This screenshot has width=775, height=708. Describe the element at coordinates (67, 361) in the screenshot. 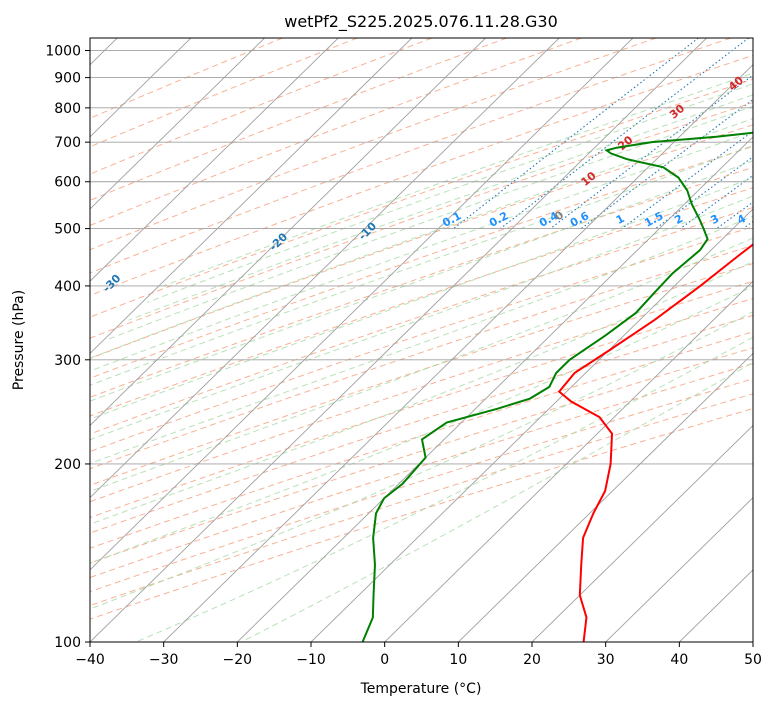

I see `y-tick-label: 300` at that location.